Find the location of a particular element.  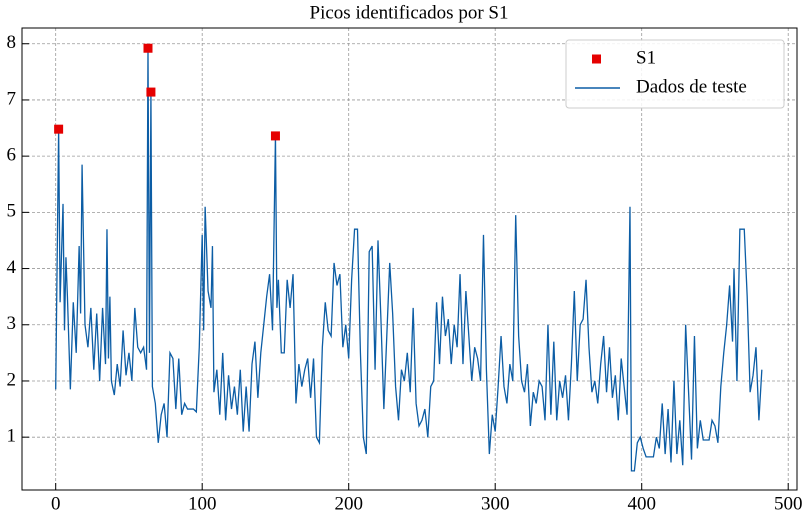

y-tick-label: 4 is located at coordinates (12, 267).